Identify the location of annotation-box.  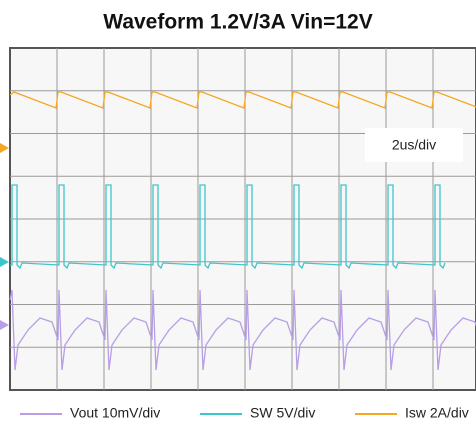
(414, 145).